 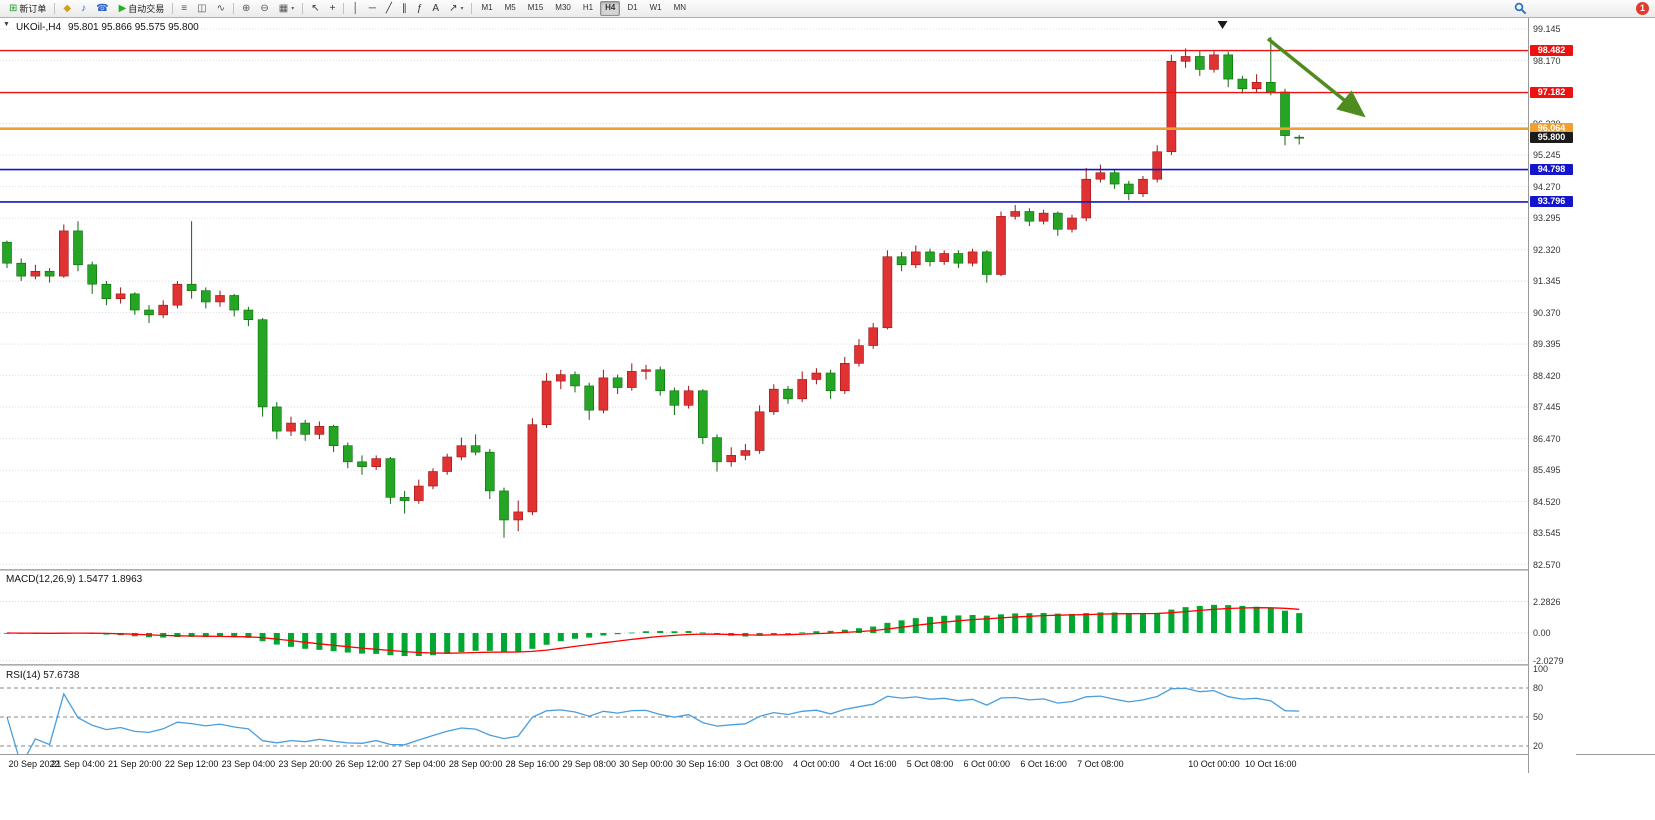 What do you see at coordinates (1316, 77) in the screenshot?
I see `trend-arrow` at bounding box center [1316, 77].